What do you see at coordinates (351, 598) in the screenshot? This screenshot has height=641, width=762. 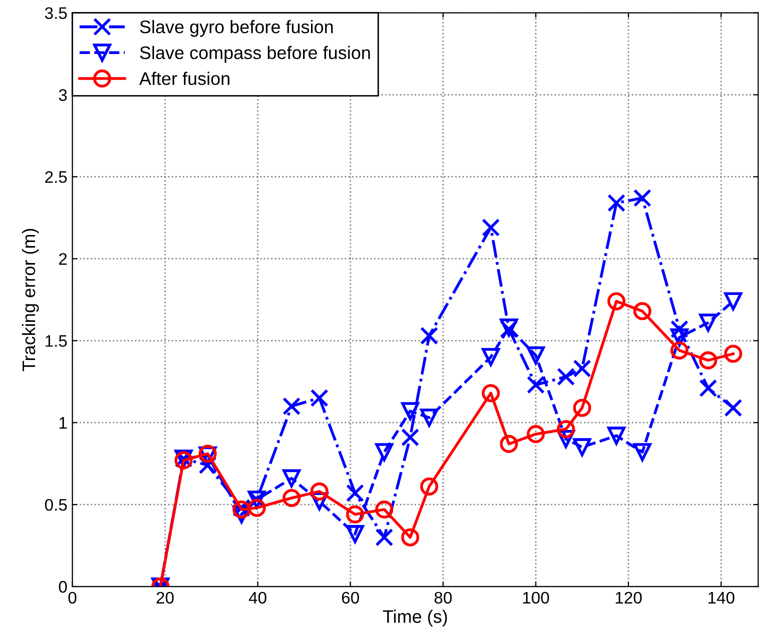 I see `x-tick-label: 60` at bounding box center [351, 598].